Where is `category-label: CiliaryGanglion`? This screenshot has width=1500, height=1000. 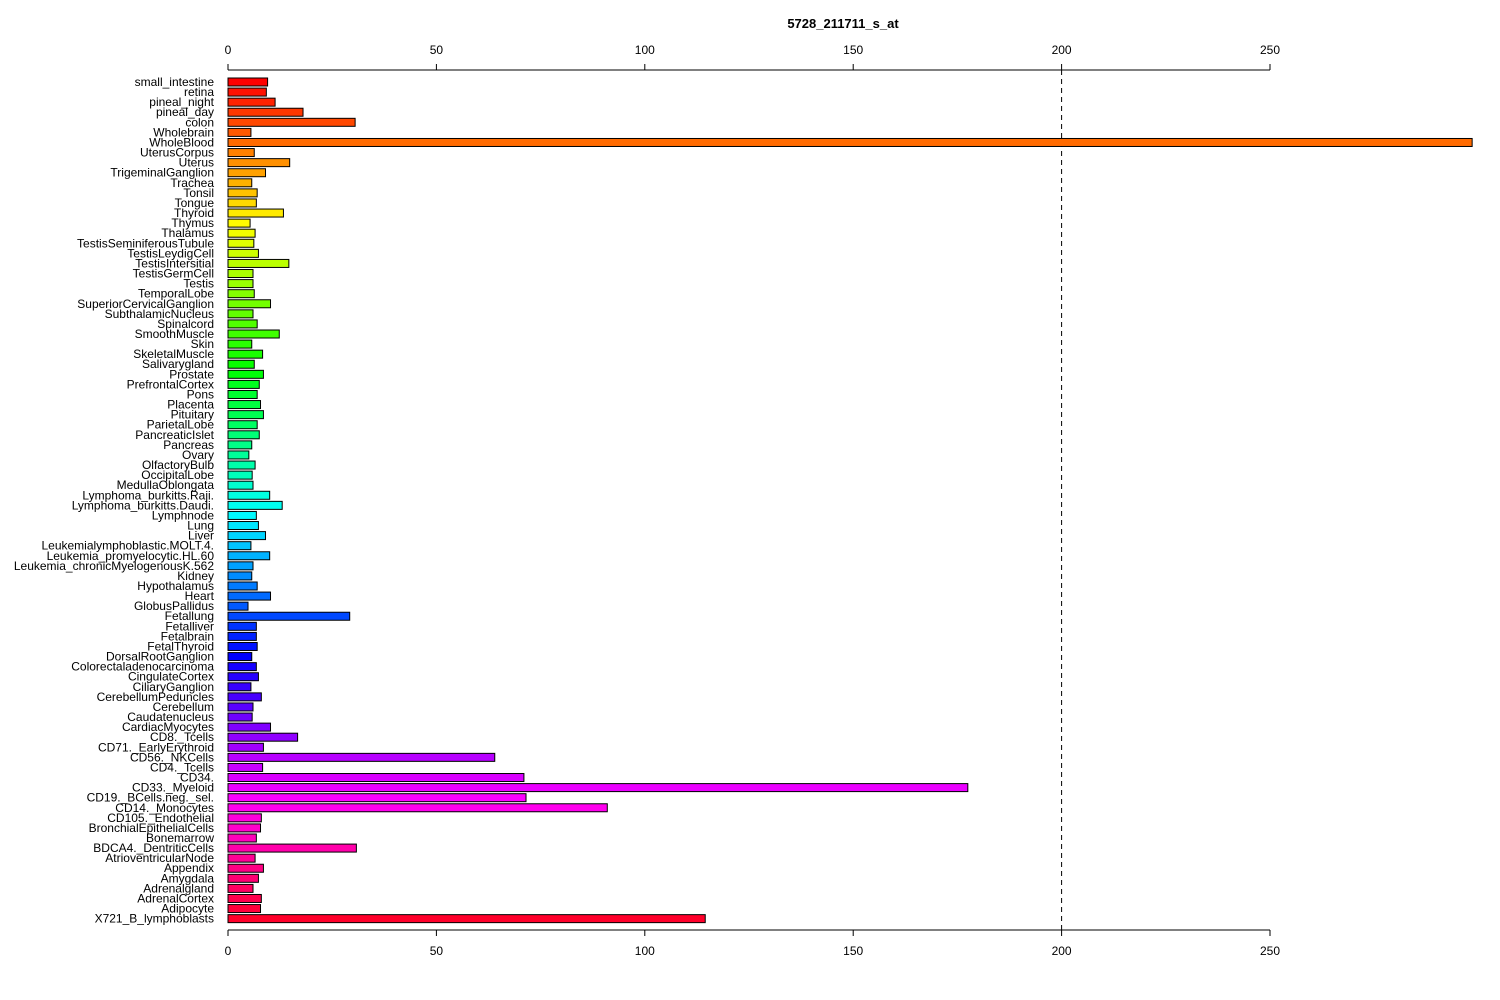
category-label: CiliaryGanglion is located at coordinates (173, 687).